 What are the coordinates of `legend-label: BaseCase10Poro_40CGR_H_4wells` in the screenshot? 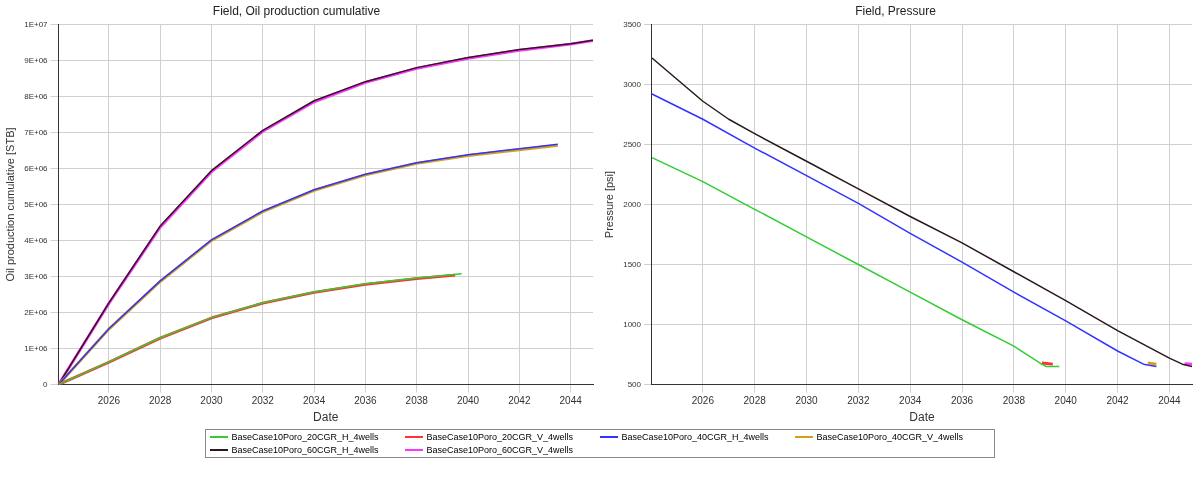 It's located at (695, 437).